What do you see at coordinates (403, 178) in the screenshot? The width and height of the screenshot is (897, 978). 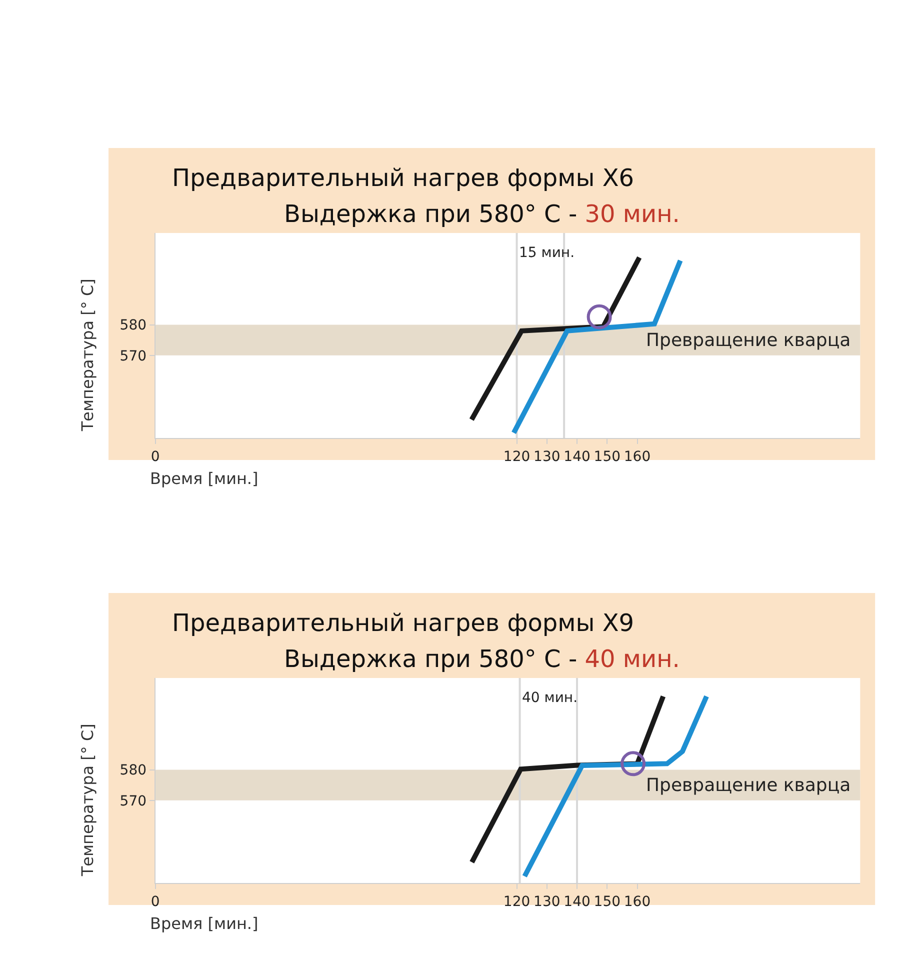 I see `chart-title: Предварительный нагрев формы X6` at bounding box center [403, 178].